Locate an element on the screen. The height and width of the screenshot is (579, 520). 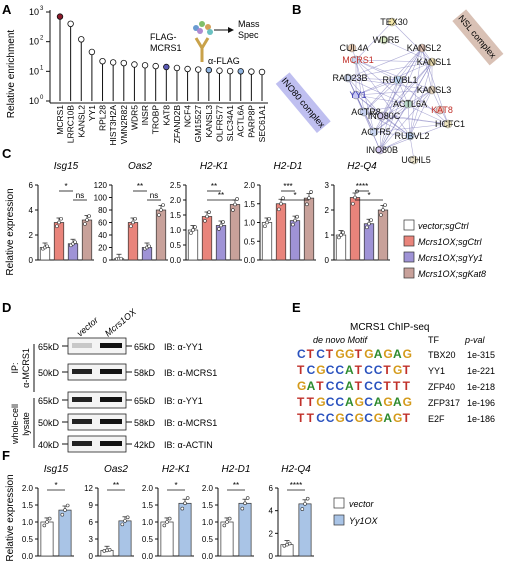
ib-label: IB: α-ACTIN is located at coordinates (188, 445).